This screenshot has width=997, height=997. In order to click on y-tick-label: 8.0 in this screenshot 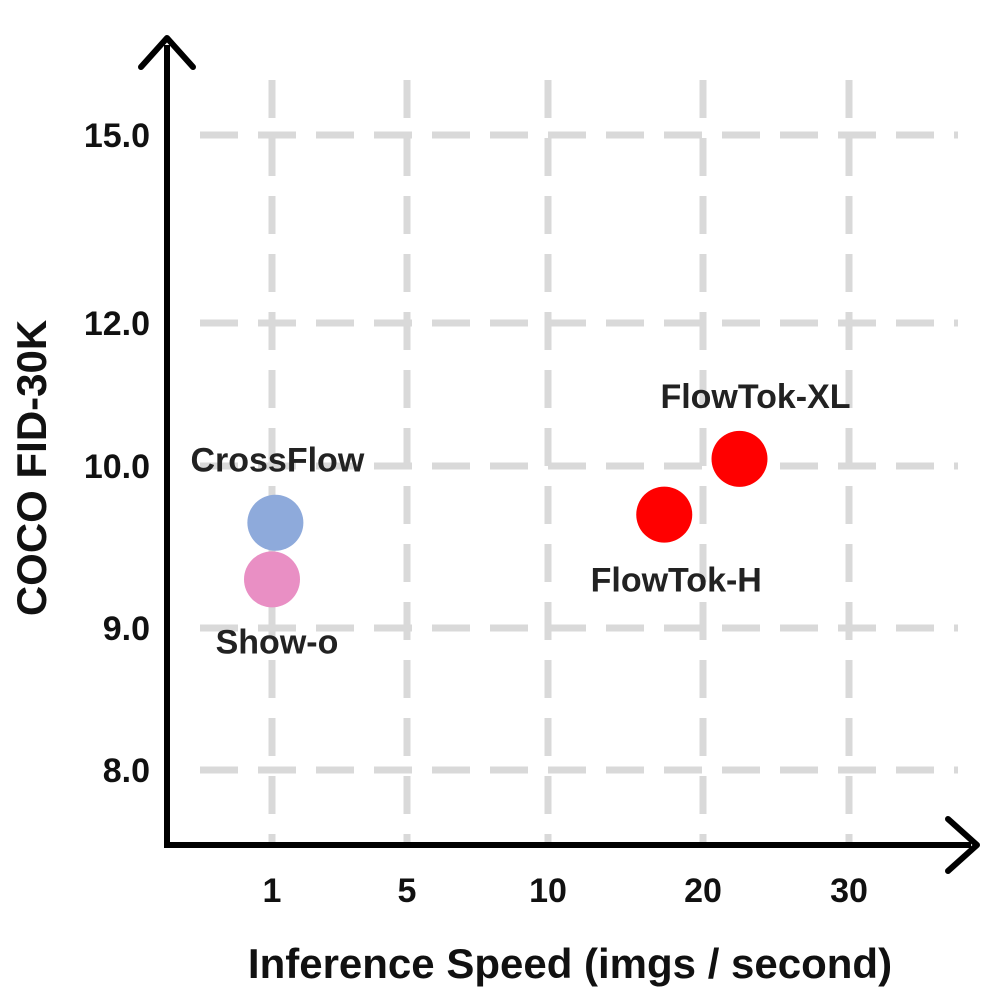, I will do `click(126, 771)`.